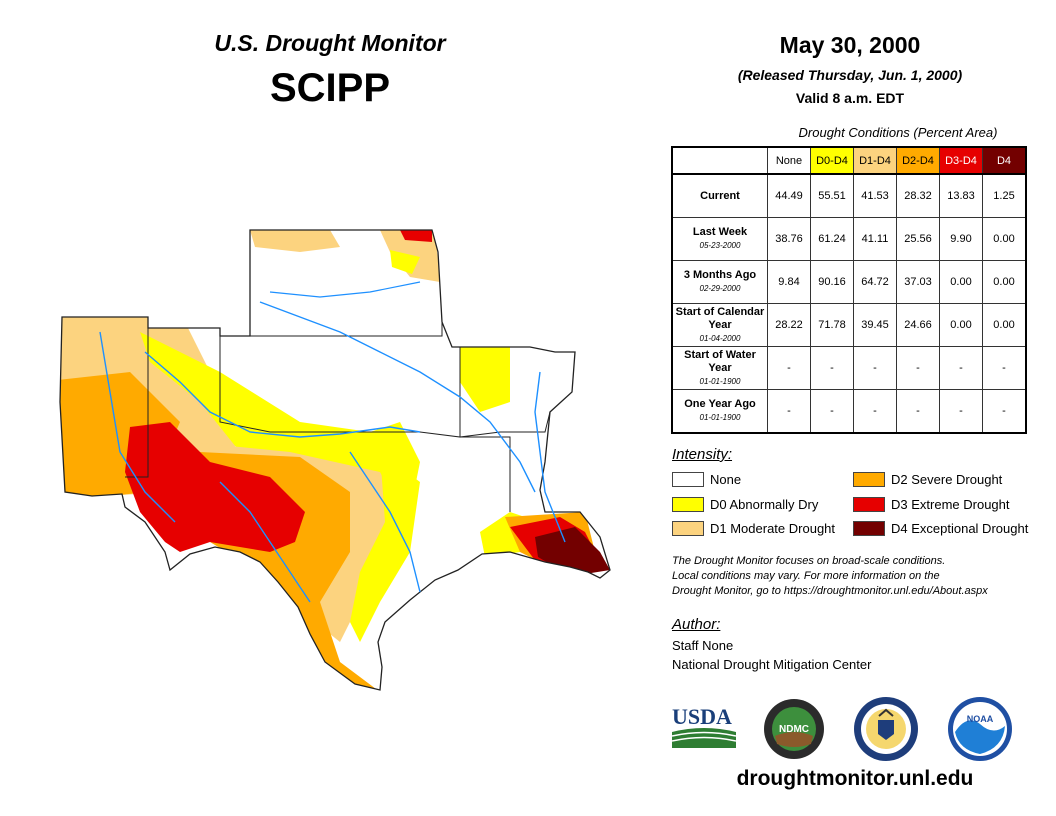 This screenshot has height=816, width=1056. Describe the element at coordinates (875, 239) in the screenshot. I see `table-cell: 41.11` at that location.